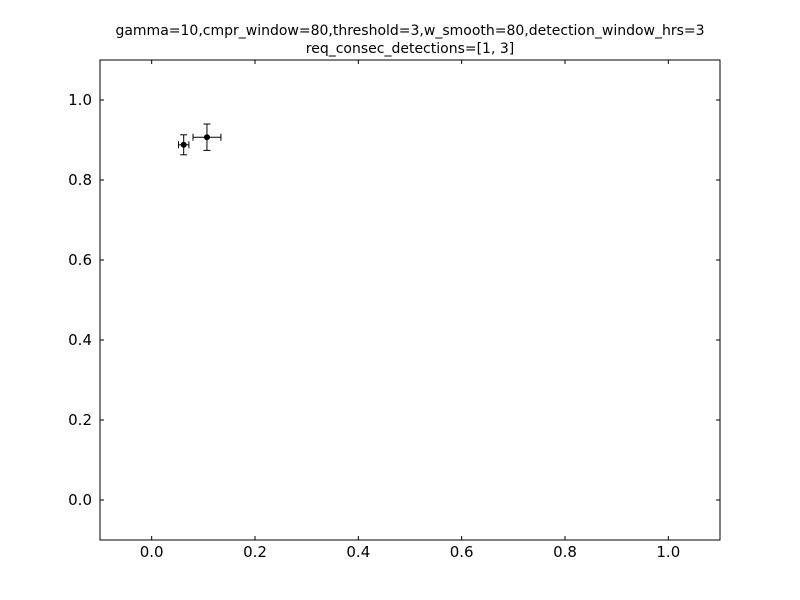  I want to click on y-tick-label: 0.6, so click(80, 260).